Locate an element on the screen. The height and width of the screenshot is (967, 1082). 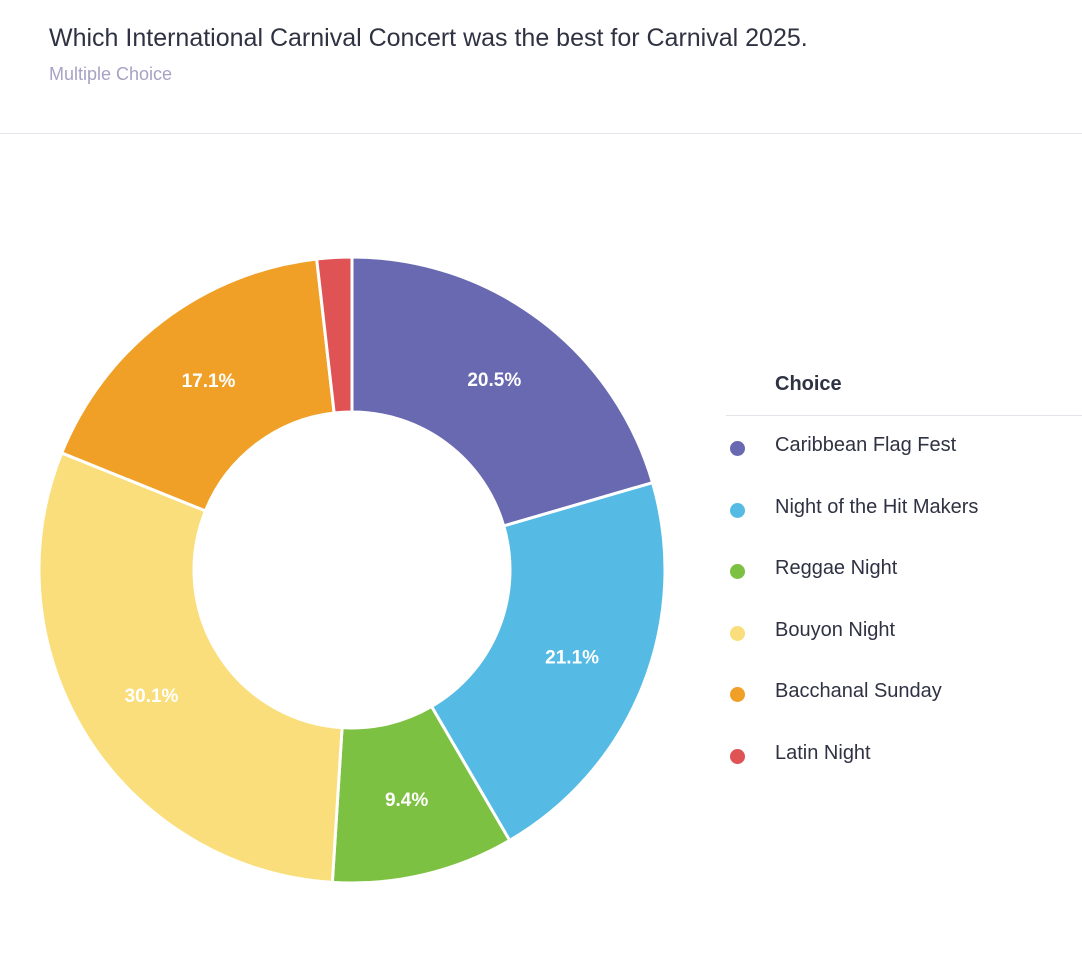
slice-label-caribbean-flag-fest: 20.5% is located at coordinates (494, 380).